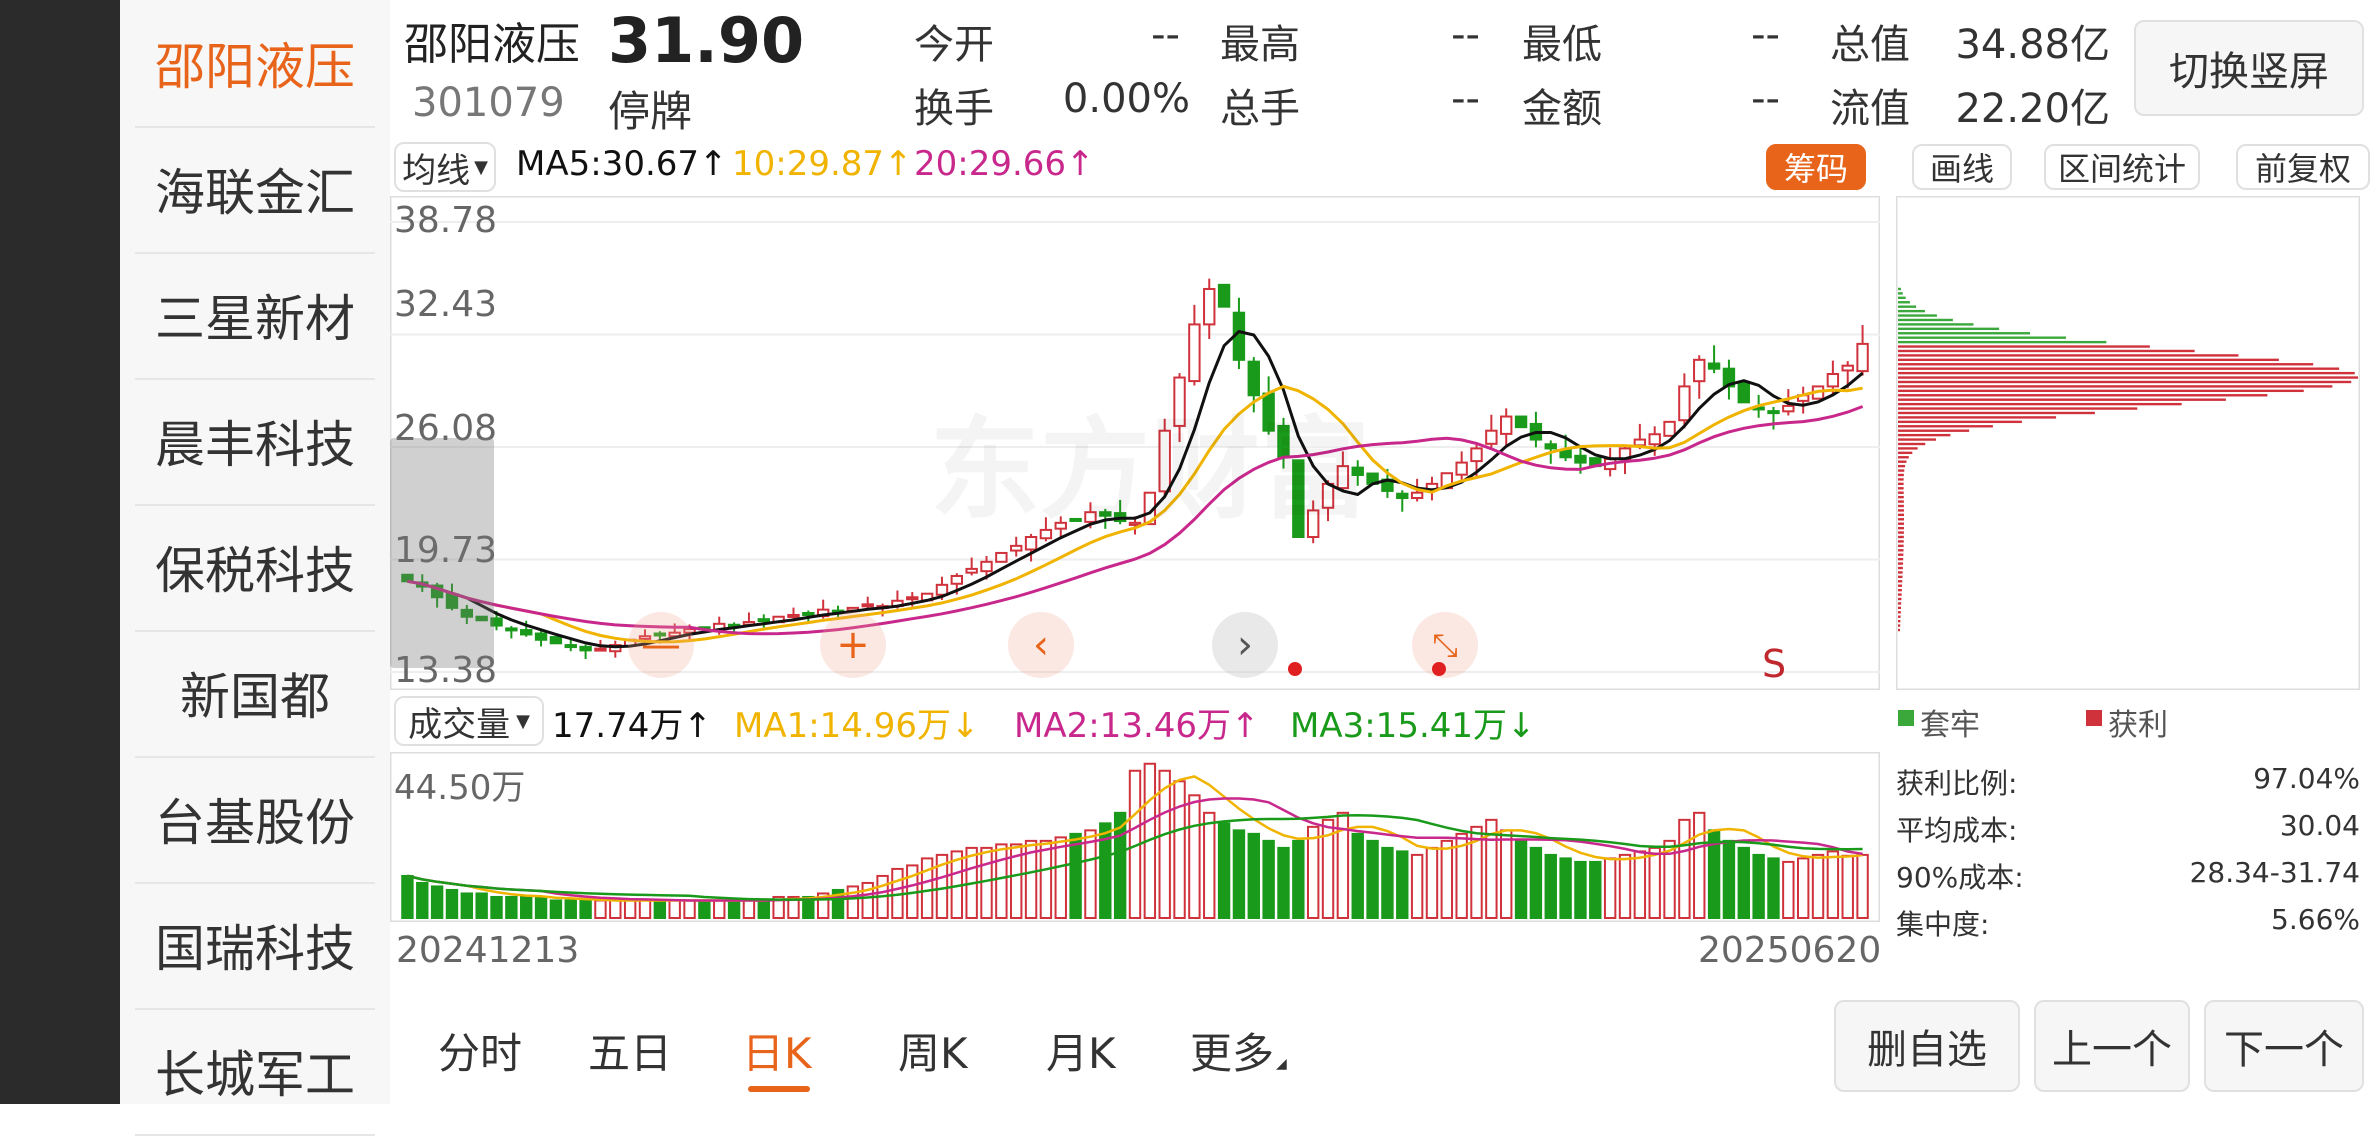  What do you see at coordinates (630, 1053) in the screenshot?
I see `tab-1: 五日` at bounding box center [630, 1053].